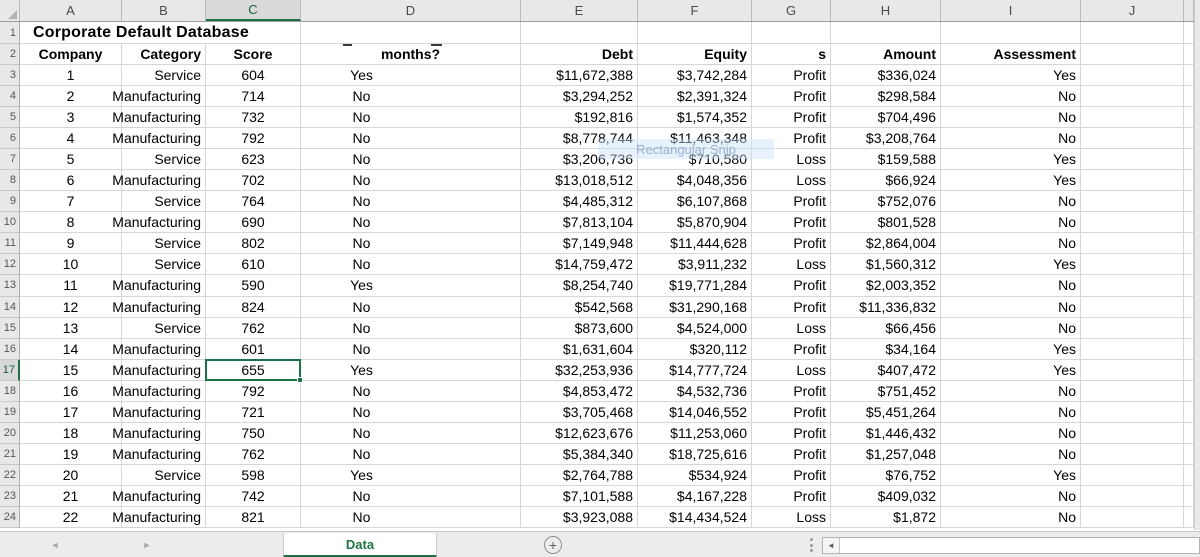 This screenshot has width=1200, height=557. Describe the element at coordinates (791, 307) in the screenshot. I see `cell-G14: Profit` at that location.